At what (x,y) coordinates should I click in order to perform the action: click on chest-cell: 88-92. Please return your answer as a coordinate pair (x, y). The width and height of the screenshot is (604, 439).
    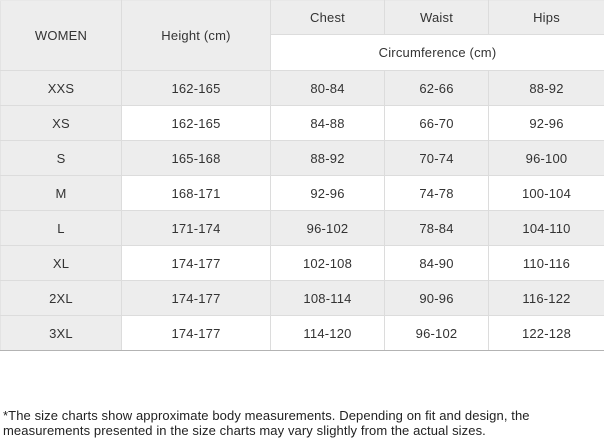
    Looking at the image, I should click on (328, 158).